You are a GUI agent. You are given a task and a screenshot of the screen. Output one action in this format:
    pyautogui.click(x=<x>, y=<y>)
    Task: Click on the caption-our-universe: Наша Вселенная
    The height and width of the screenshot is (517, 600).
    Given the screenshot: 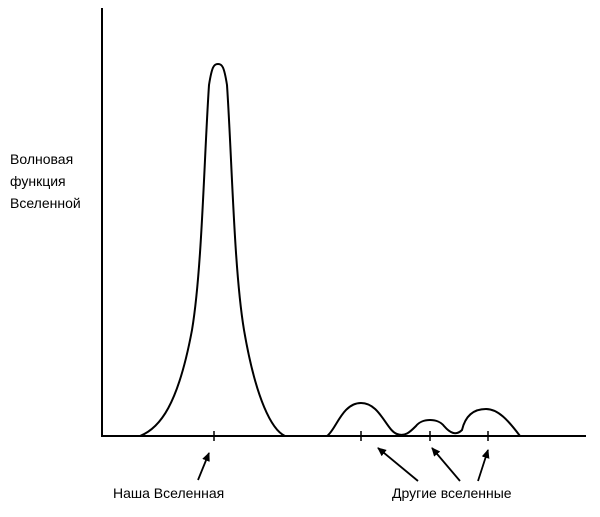 What is the action you would take?
    pyautogui.click(x=169, y=493)
    